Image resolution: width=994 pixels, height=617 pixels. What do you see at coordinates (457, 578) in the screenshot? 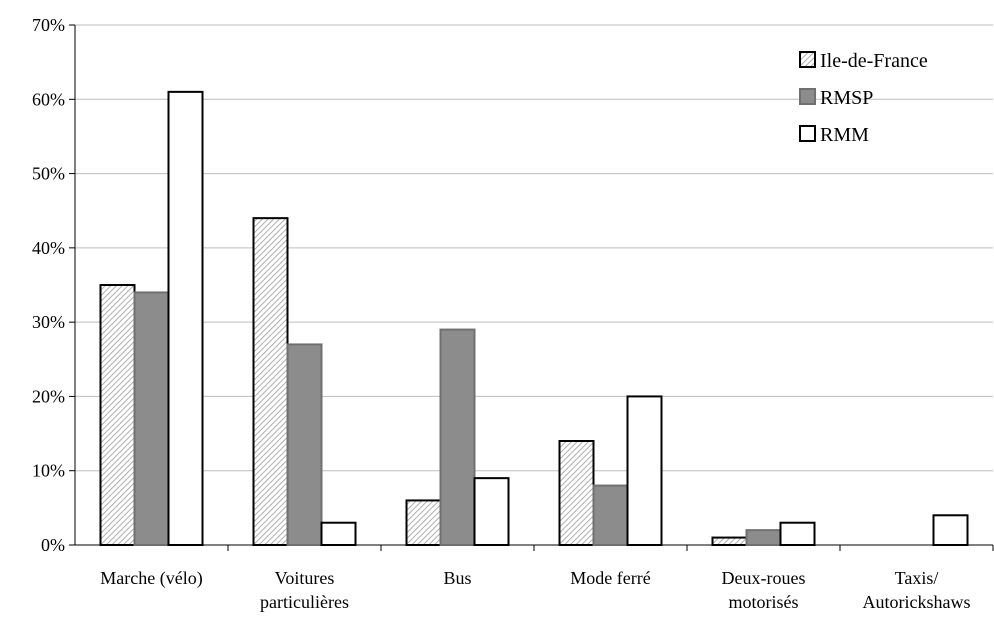
I see `x-category-label: Bus` at bounding box center [457, 578].